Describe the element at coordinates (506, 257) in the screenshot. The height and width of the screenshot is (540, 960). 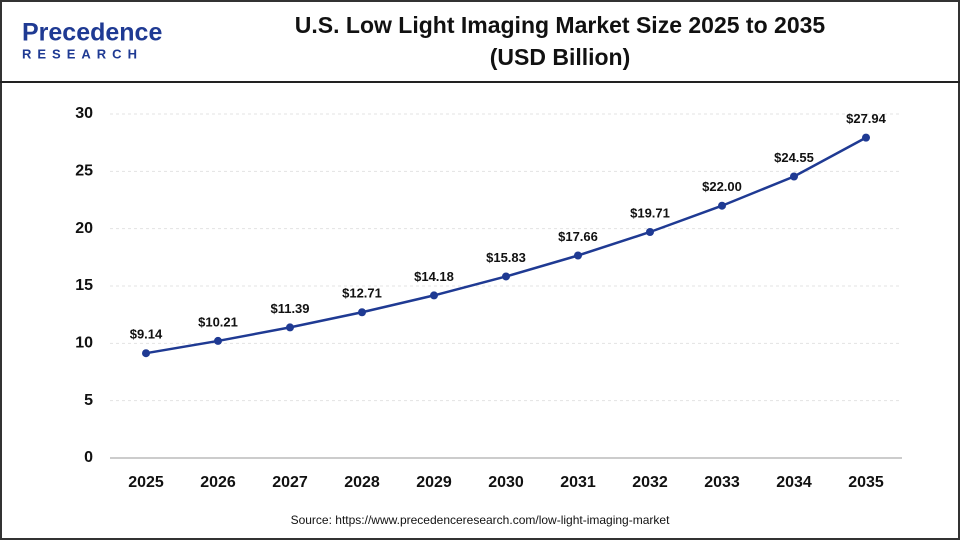
I see `value-label: $15.83` at that location.